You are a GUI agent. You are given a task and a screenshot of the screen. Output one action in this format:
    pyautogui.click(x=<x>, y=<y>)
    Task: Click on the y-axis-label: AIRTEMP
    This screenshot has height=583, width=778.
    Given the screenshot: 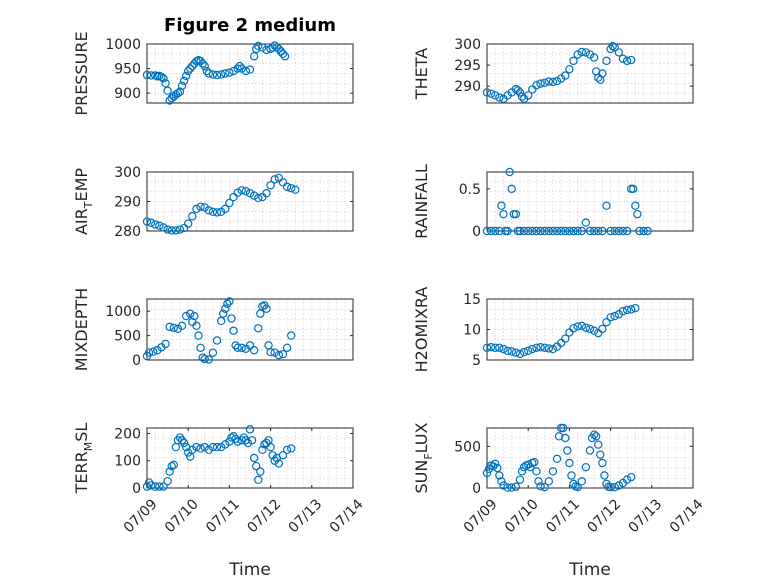 What is the action you would take?
    pyautogui.click(x=83, y=201)
    